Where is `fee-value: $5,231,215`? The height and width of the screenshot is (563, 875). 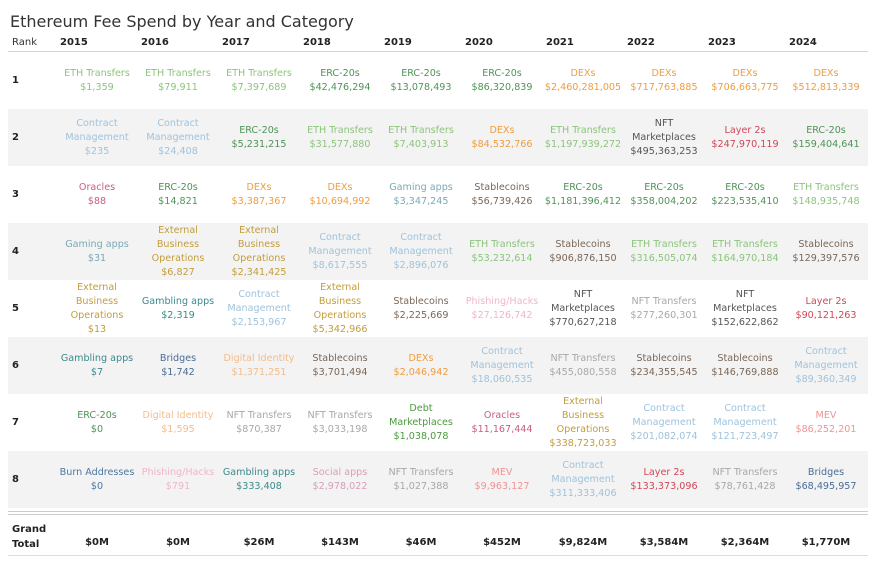 fee-value: $5,231,215 is located at coordinates (259, 144).